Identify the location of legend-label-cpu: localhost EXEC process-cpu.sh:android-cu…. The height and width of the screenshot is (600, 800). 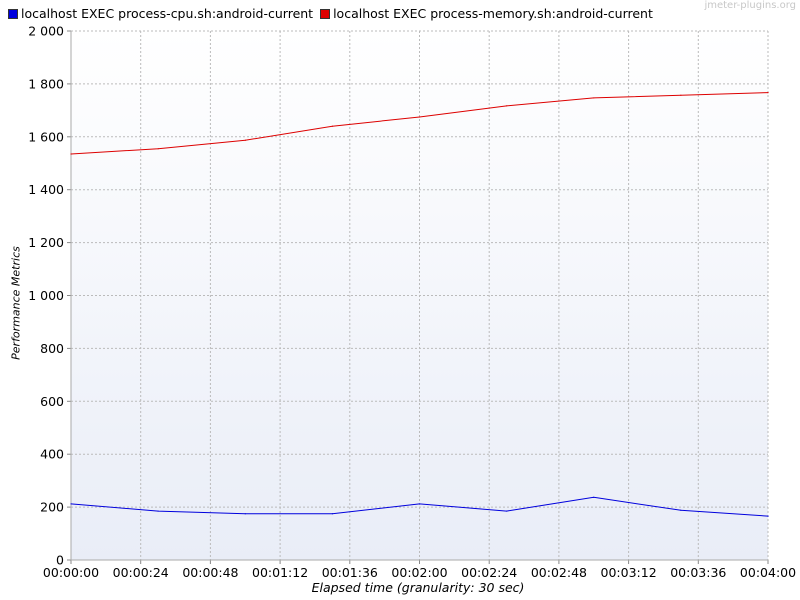
(167, 13).